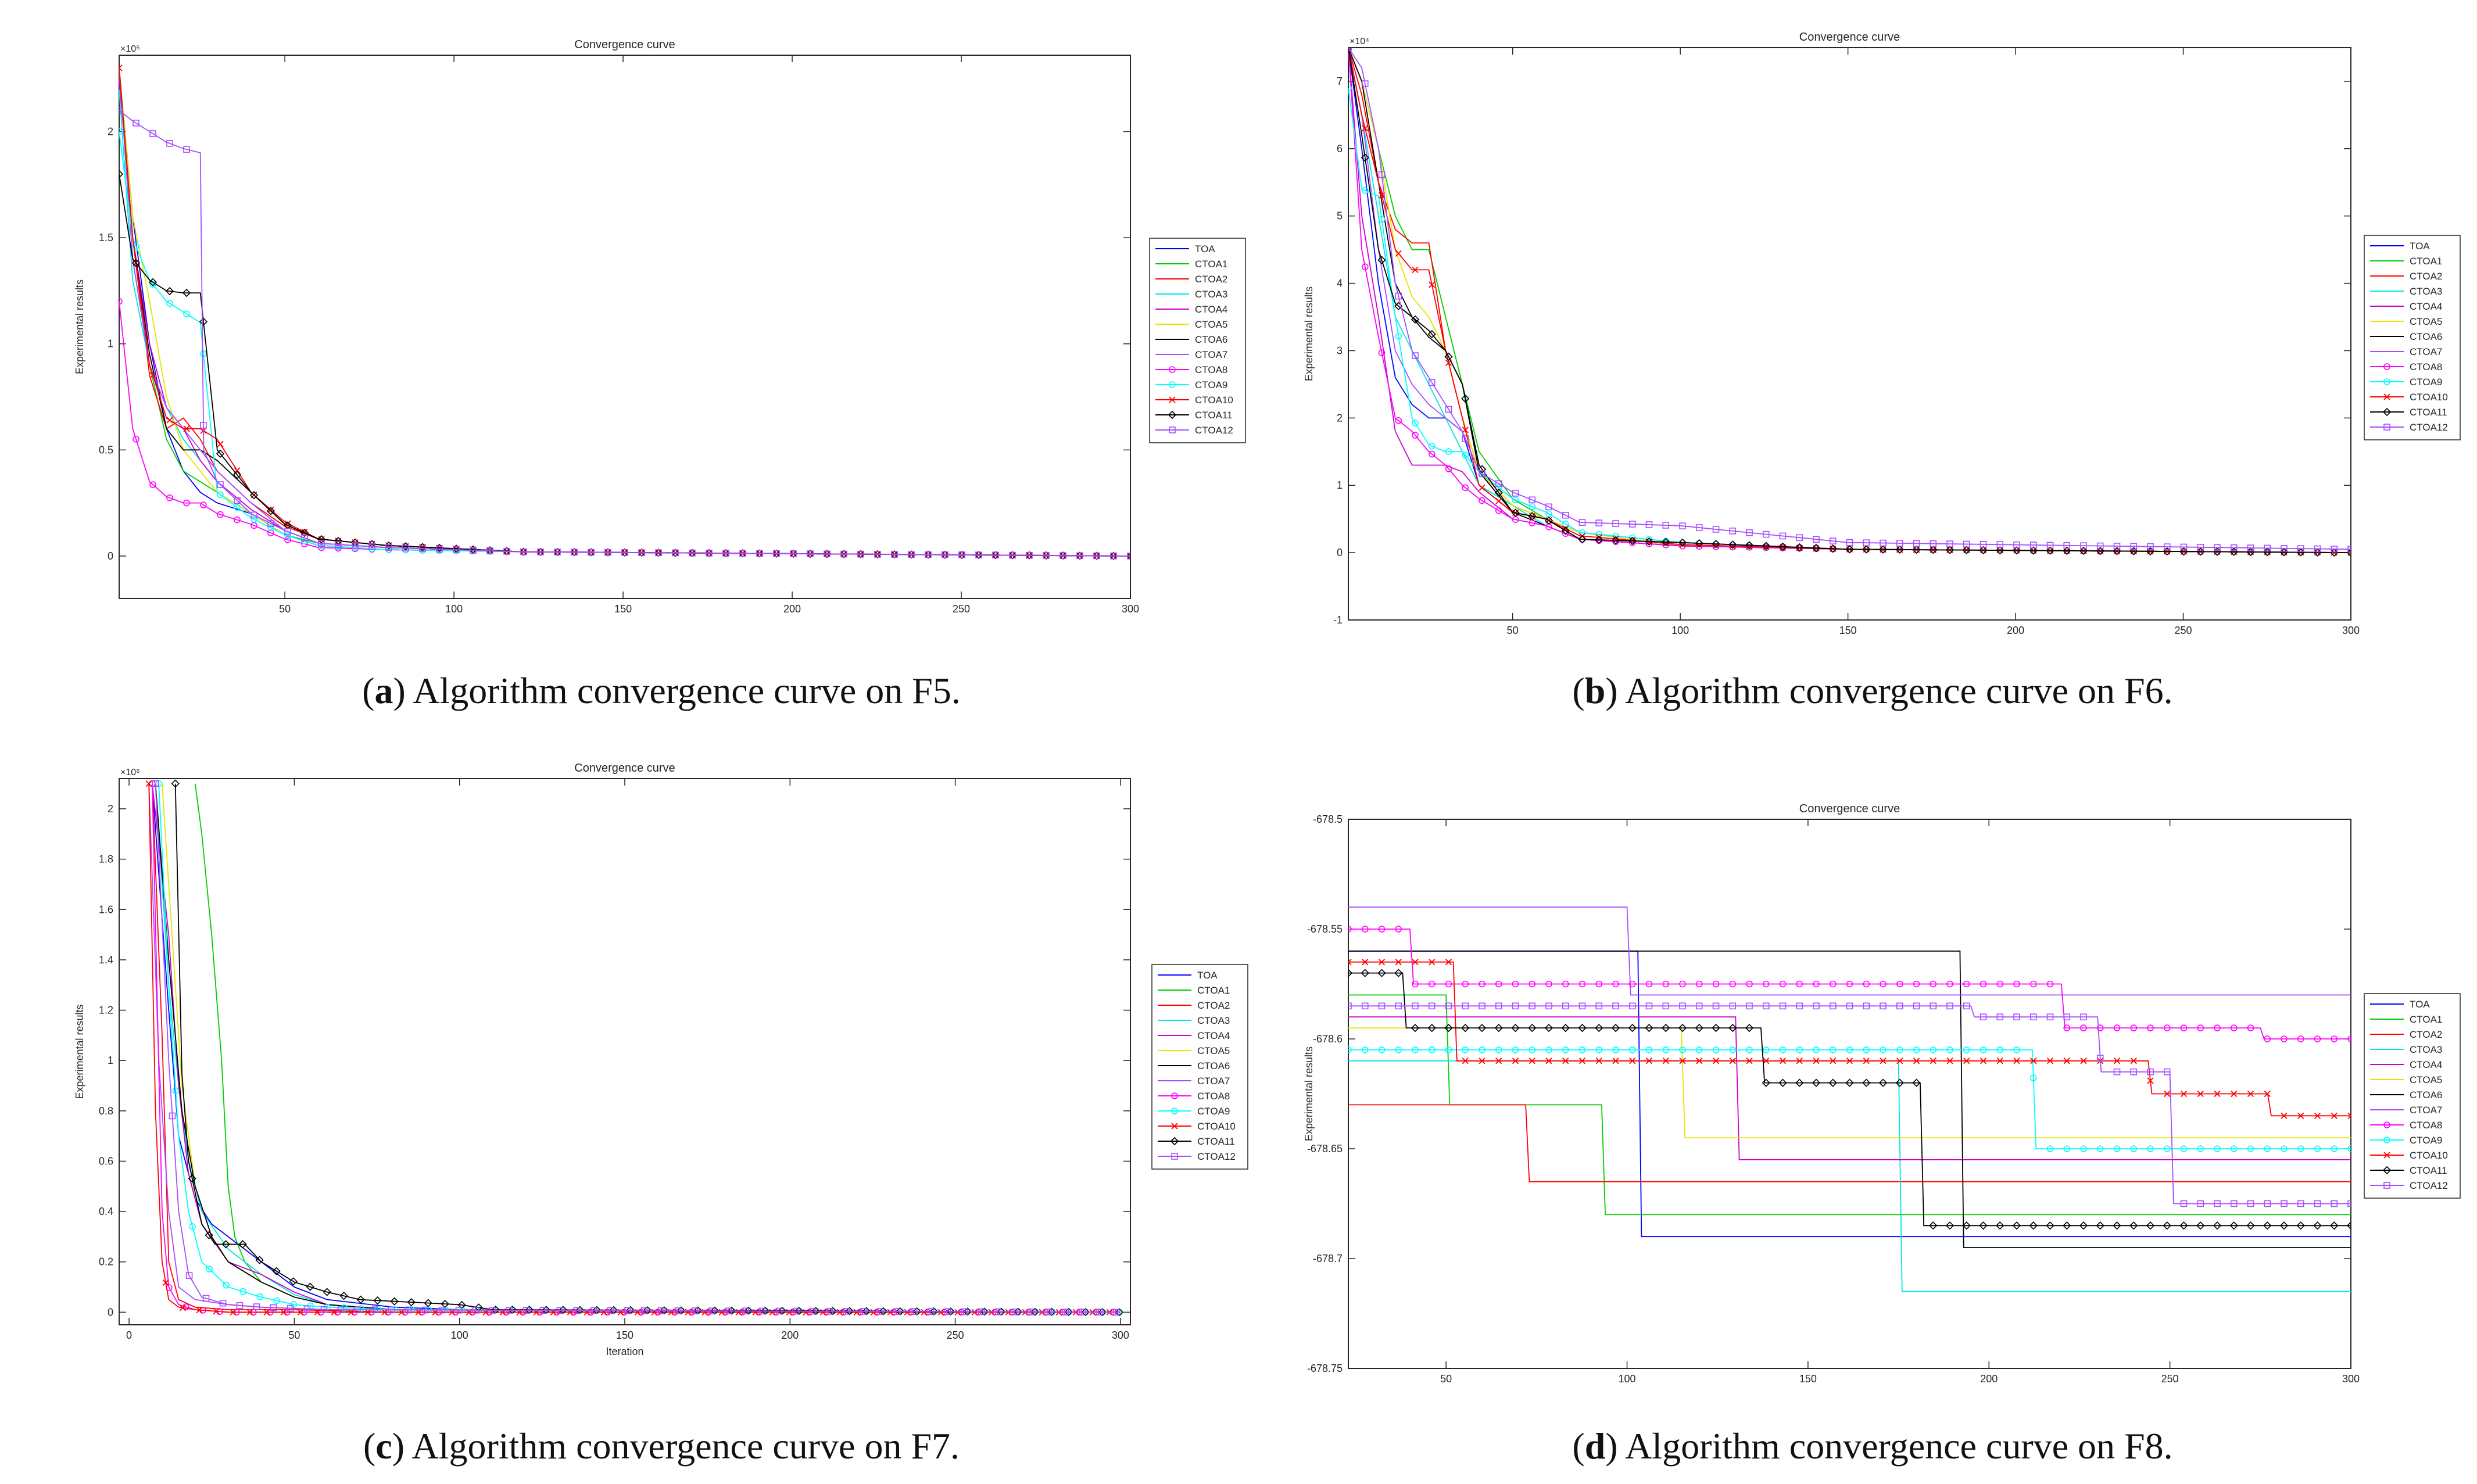 Image resolution: width=2477 pixels, height=1484 pixels. What do you see at coordinates (961, 609) in the screenshot?
I see `x-tick-label: 250` at bounding box center [961, 609].